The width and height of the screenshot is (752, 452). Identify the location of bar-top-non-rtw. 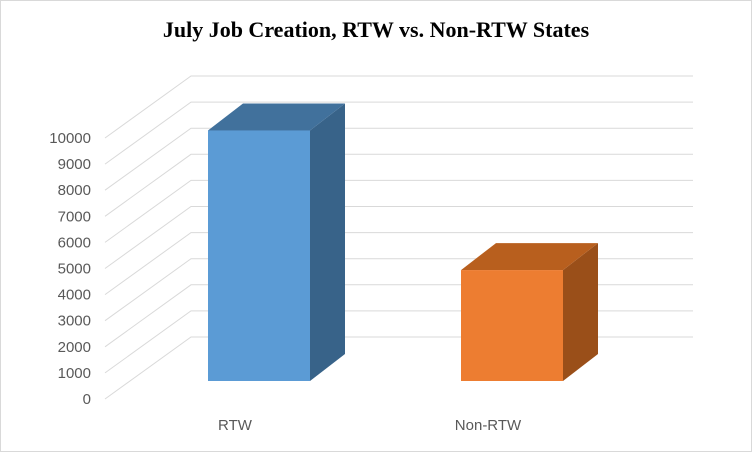
(529, 257).